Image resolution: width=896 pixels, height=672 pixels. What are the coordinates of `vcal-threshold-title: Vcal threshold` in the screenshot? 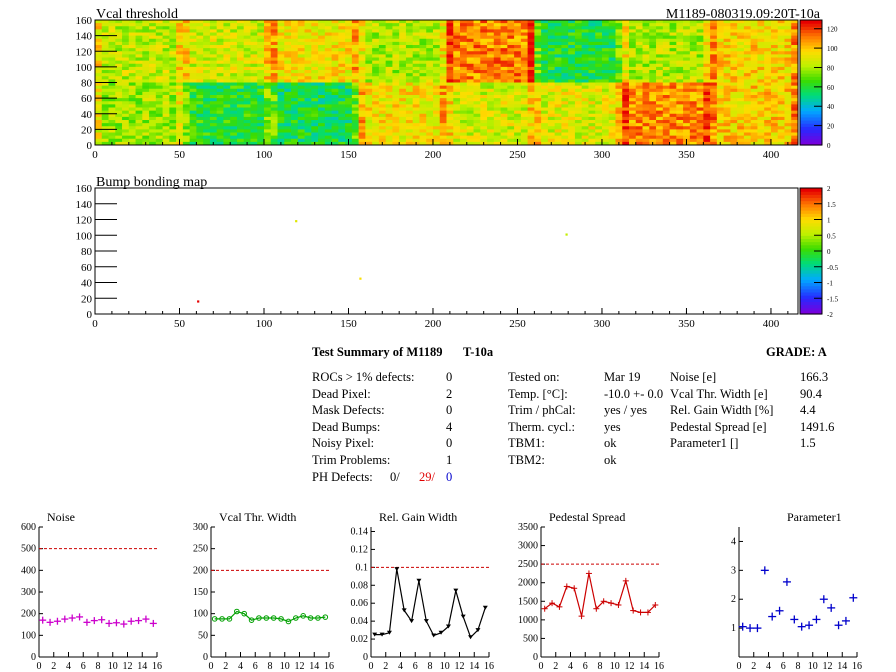 It's located at (137, 14).